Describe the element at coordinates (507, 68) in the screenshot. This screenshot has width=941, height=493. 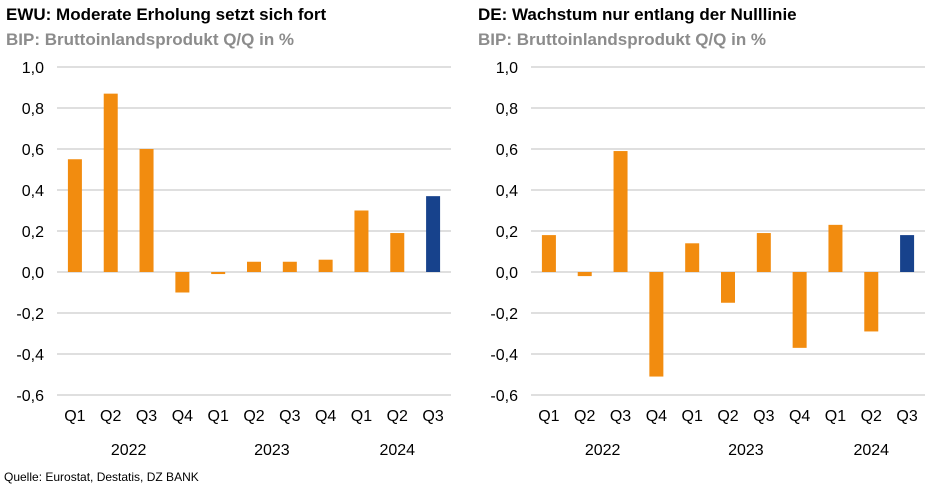
I see `right-y-tick-label: 1,0` at that location.